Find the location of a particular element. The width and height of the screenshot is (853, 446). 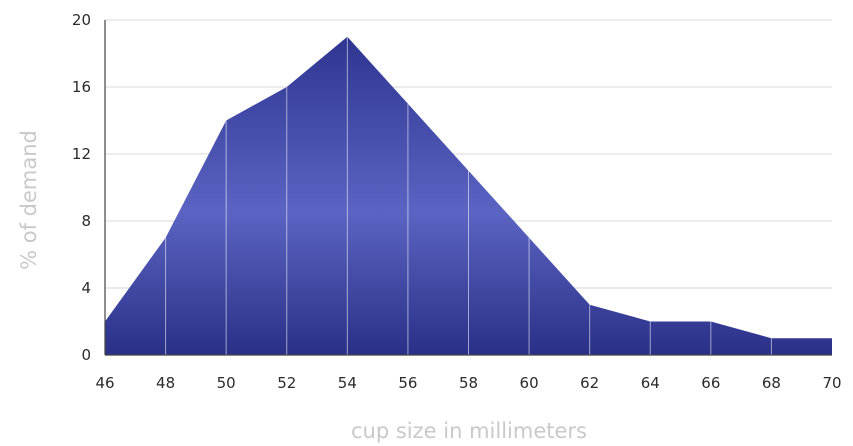

y-tick-labels: 0 4 8 12 16 20 is located at coordinates (81, 187).